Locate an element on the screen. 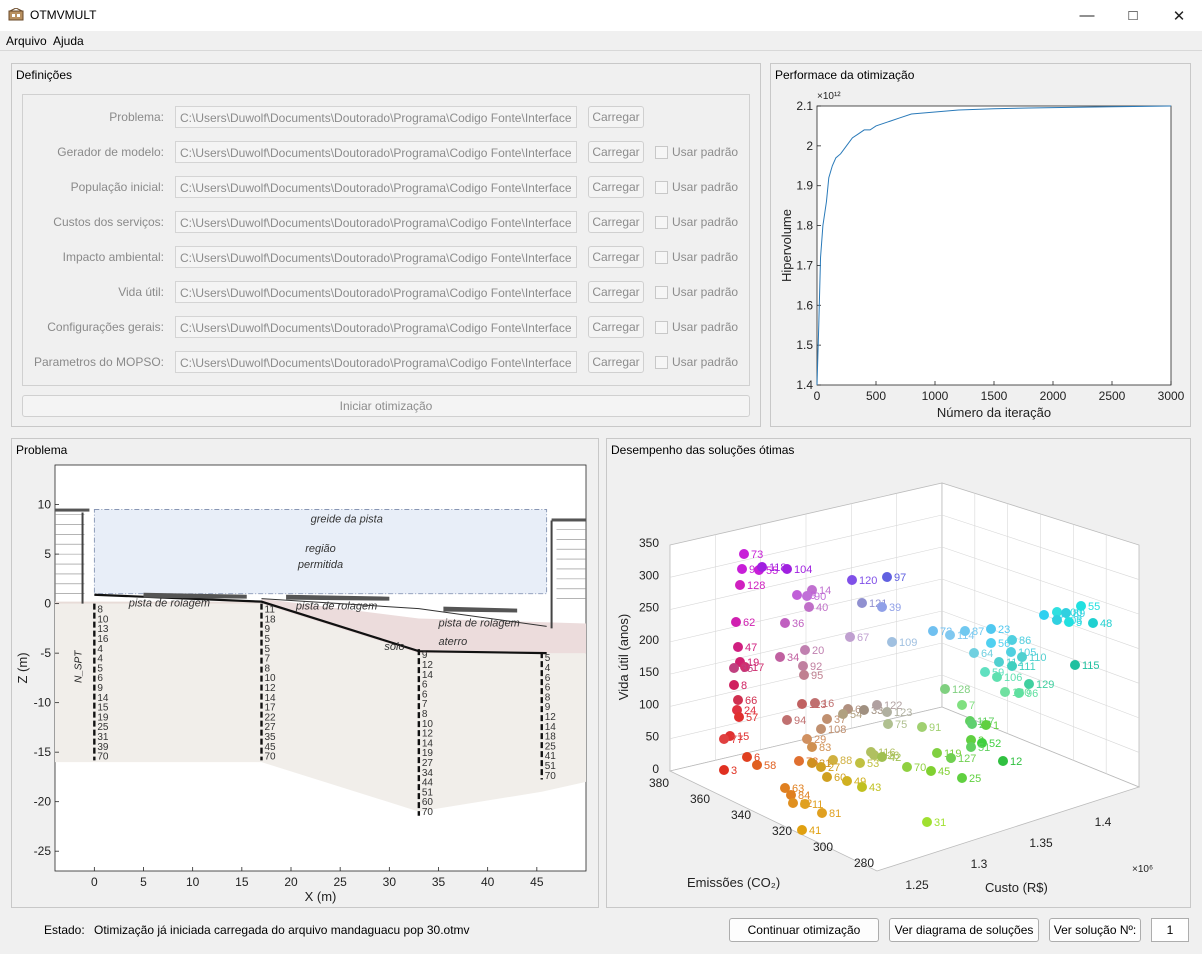  row-label: Vida útil: is located at coordinates (141, 292).